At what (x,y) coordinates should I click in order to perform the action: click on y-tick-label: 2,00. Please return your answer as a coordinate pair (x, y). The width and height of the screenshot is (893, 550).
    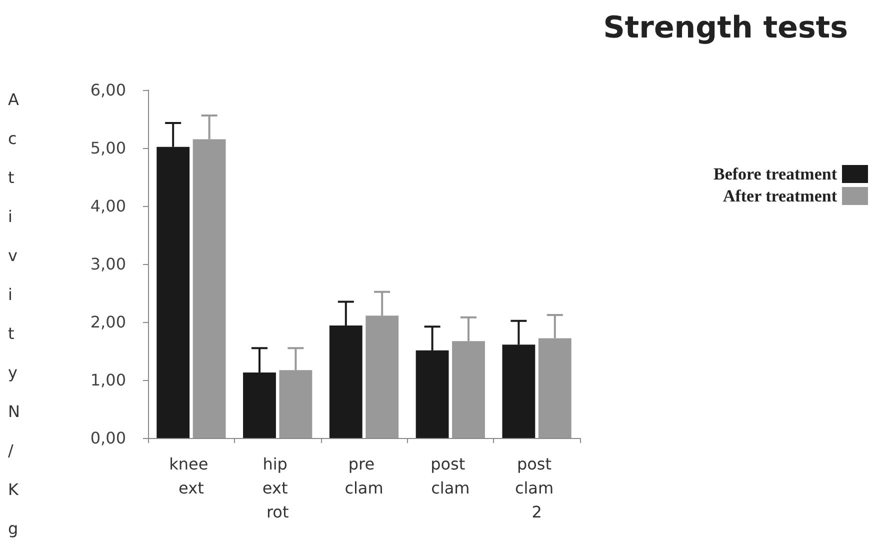
    Looking at the image, I should click on (108, 322).